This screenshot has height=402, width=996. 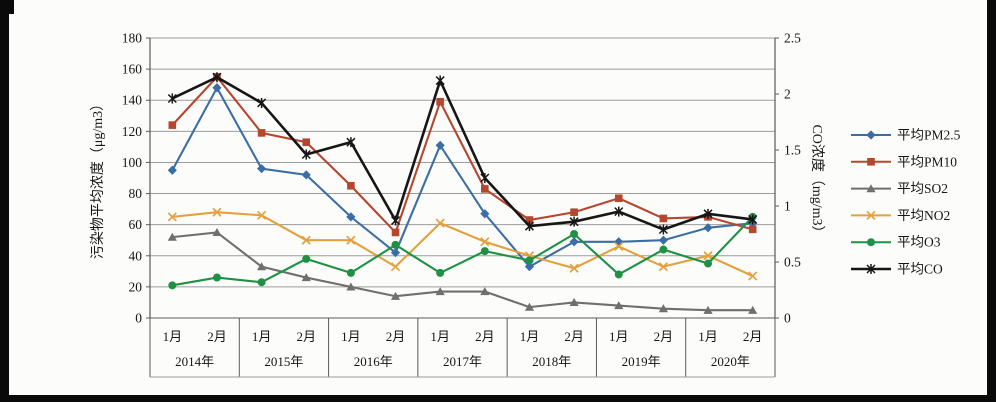 What do you see at coordinates (991, 201) in the screenshot?
I see `frame-edge-right` at bounding box center [991, 201].